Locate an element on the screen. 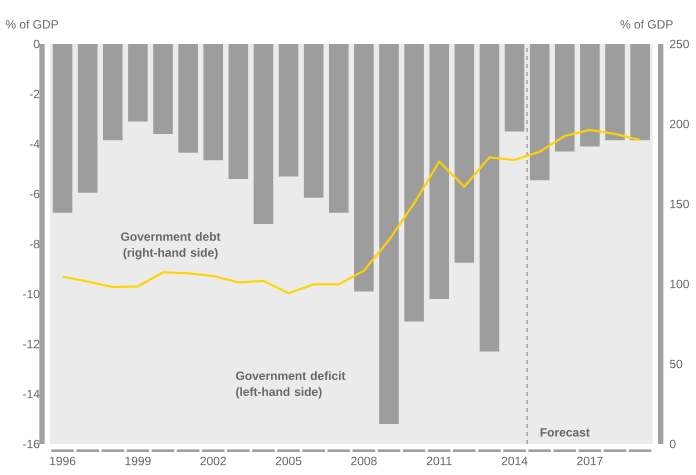 The image size is (696, 475). y2-tick-label: 200 is located at coordinates (679, 124).